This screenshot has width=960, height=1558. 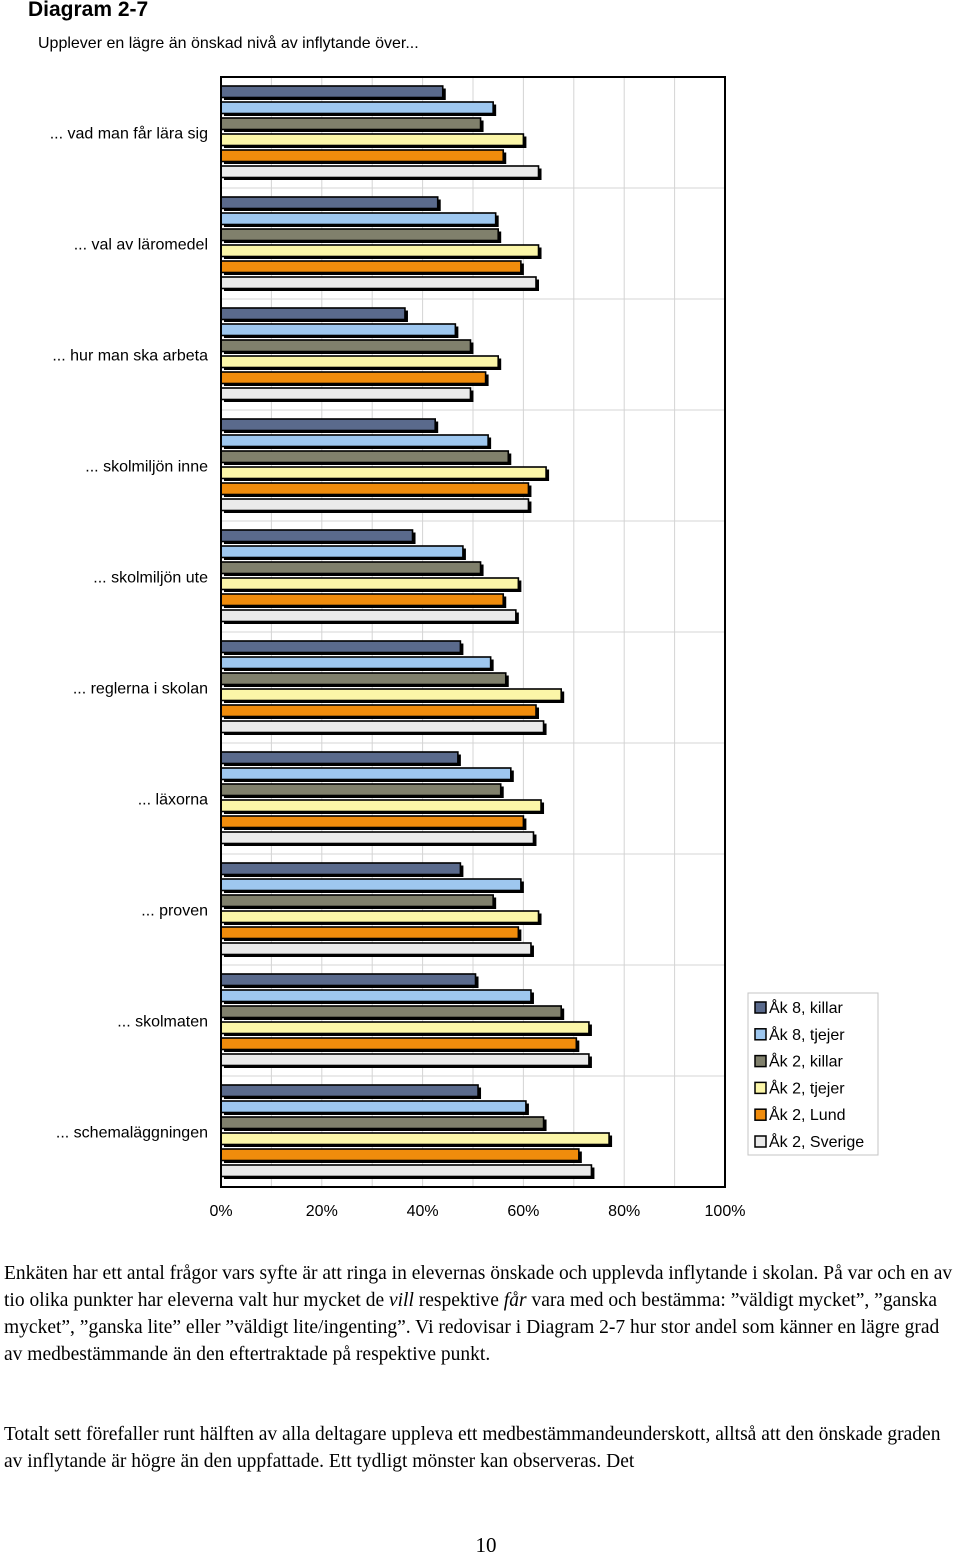 What do you see at coordinates (807, 1034) in the screenshot?
I see `legend-label: Åk 8, tjejer` at bounding box center [807, 1034].